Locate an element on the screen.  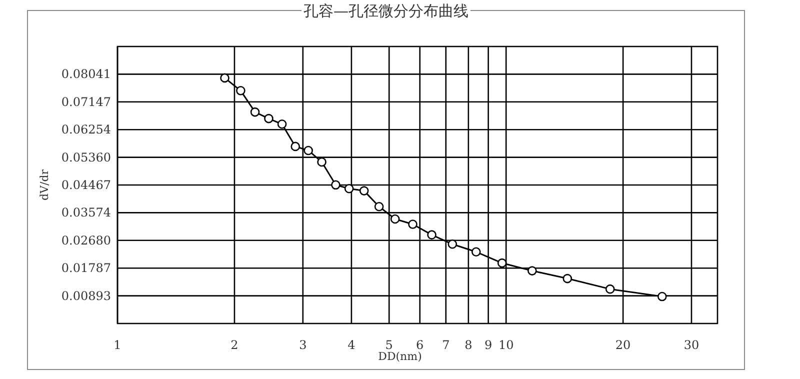
x-tick-label: 10 is located at coordinates (506, 345).